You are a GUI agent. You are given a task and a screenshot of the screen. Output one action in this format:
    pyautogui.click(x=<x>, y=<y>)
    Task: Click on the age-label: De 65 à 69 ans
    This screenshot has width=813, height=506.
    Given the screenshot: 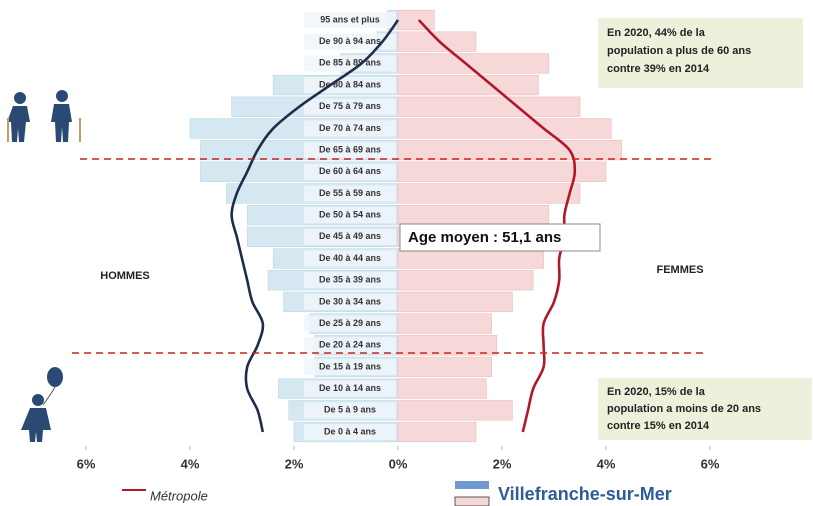 What is the action you would take?
    pyautogui.click(x=350, y=149)
    